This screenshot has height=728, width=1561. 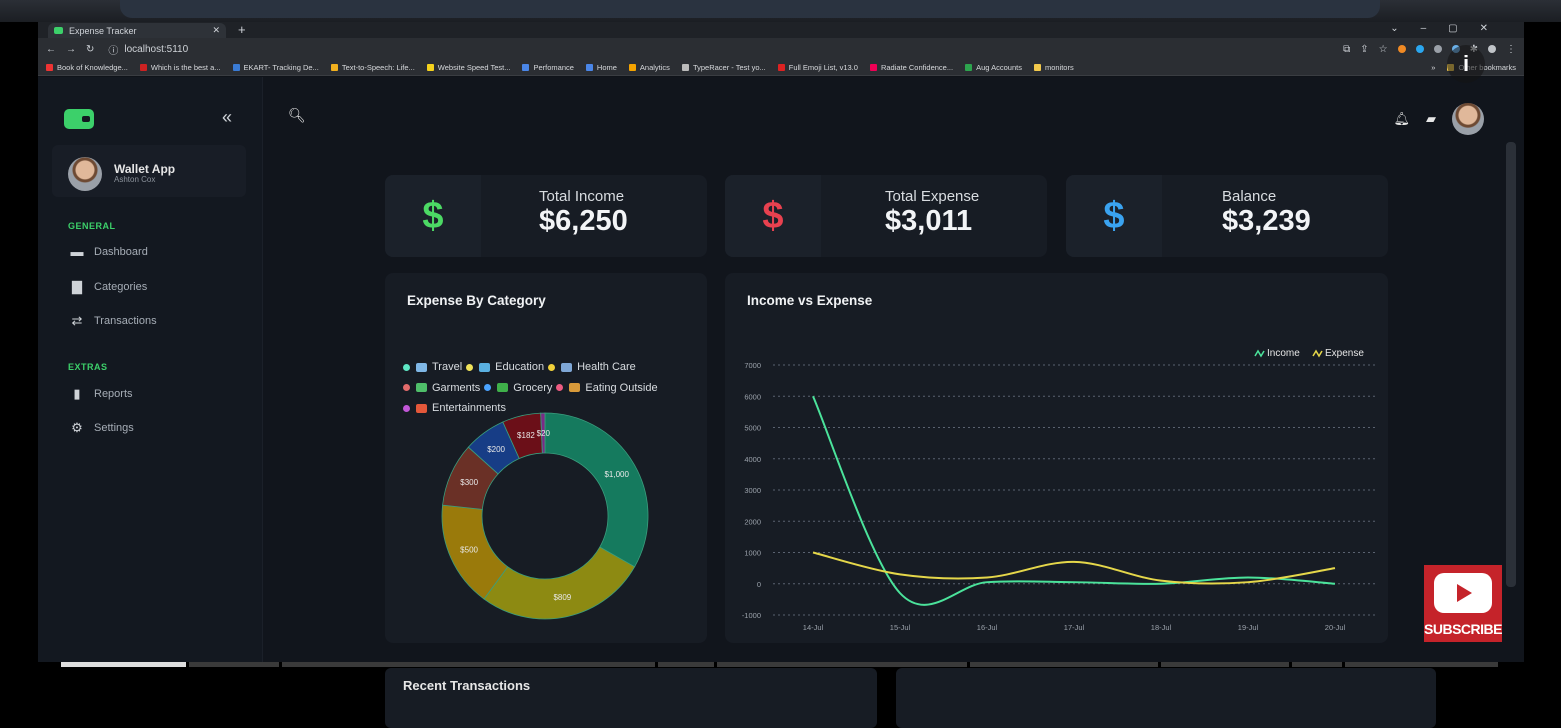 What do you see at coordinates (607, 388) in the screenshot?
I see `legend-item: Eating Outside` at bounding box center [607, 388].